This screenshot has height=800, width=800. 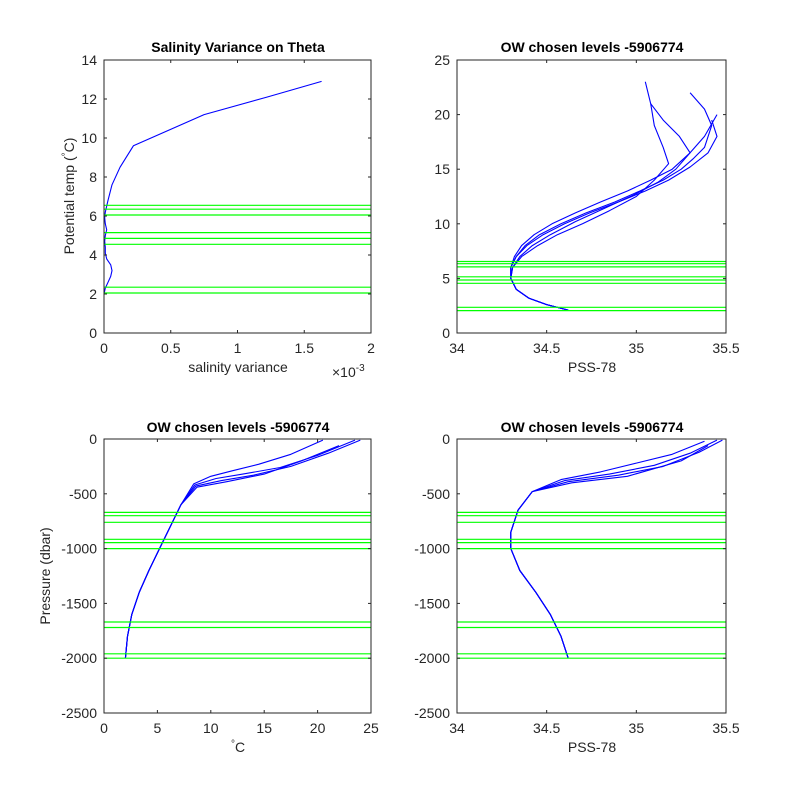 What do you see at coordinates (211, 728) in the screenshot?
I see `x-tick-label: 10` at bounding box center [211, 728].